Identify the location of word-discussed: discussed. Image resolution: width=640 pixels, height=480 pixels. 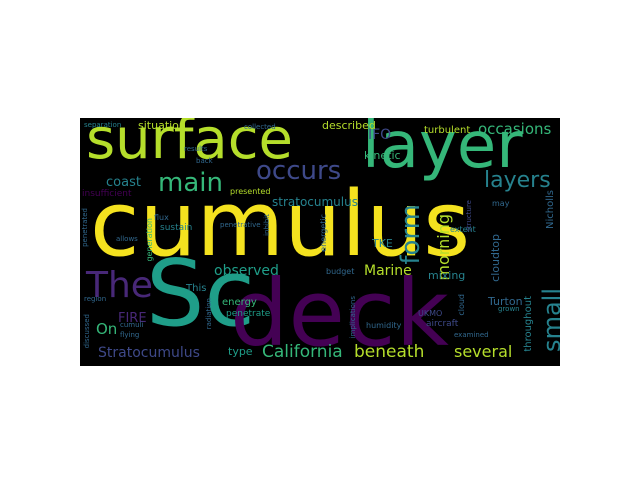
(87, 331).